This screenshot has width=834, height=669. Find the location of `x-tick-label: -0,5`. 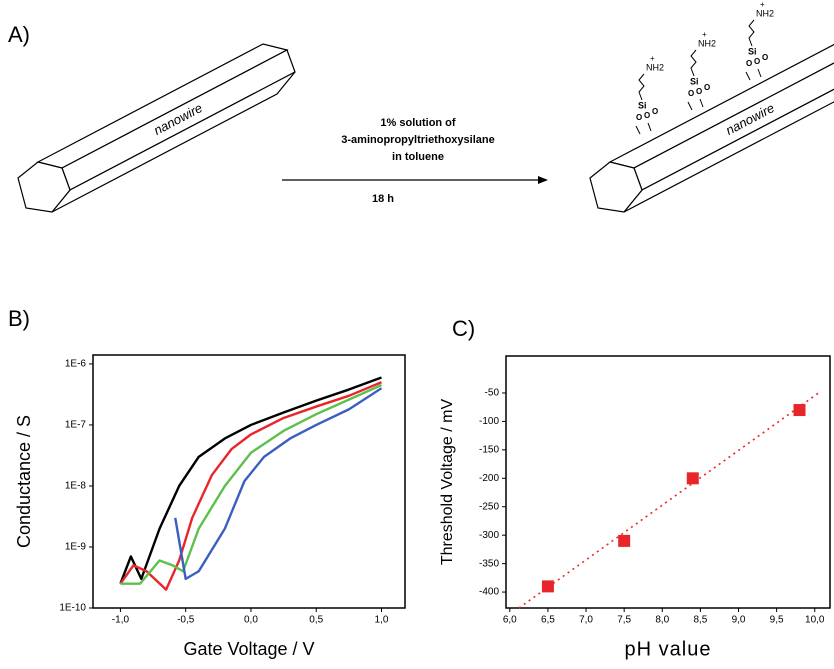

x-tick-label: -0,5 is located at coordinates (186, 620).